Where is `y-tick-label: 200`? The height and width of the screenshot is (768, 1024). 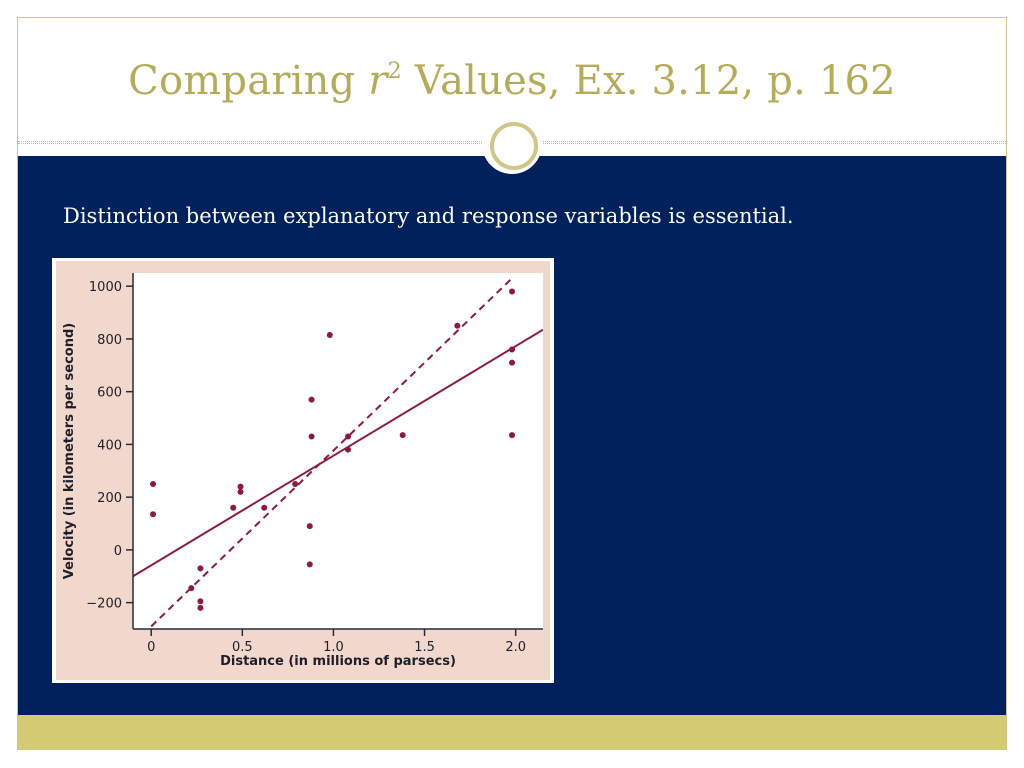 y-tick-label: 200 is located at coordinates (109, 498).